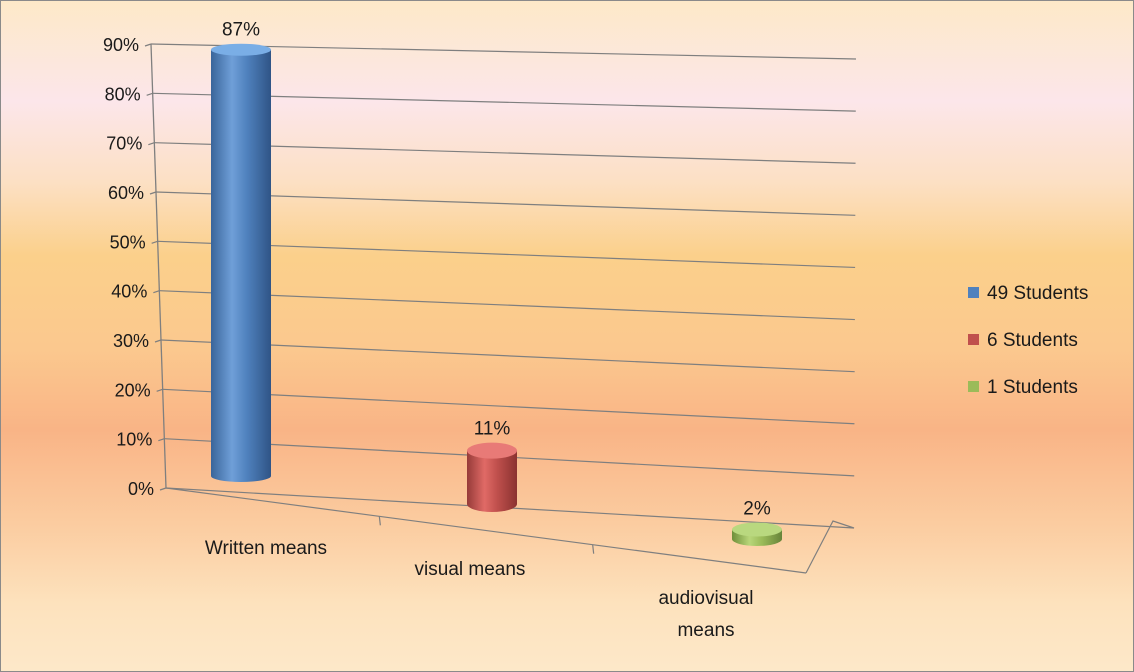  I want to click on bar-written-means, so click(241, 262).